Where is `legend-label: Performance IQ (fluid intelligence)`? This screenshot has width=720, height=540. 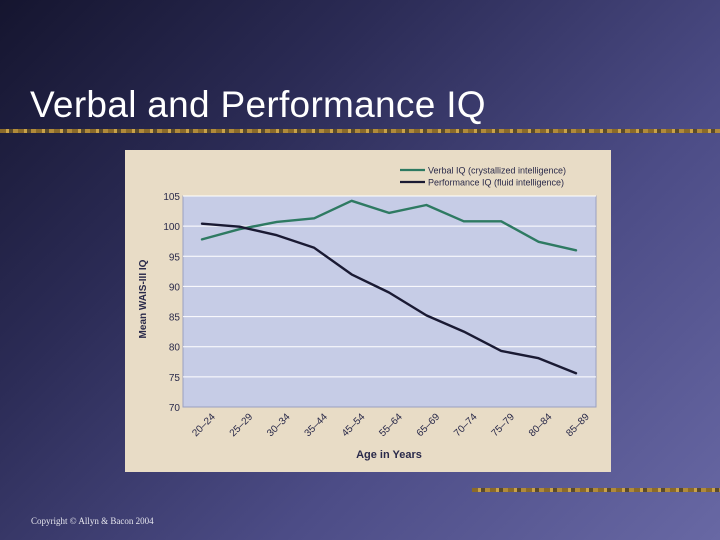 legend-label: Performance IQ (fluid intelligence) is located at coordinates (496, 183).